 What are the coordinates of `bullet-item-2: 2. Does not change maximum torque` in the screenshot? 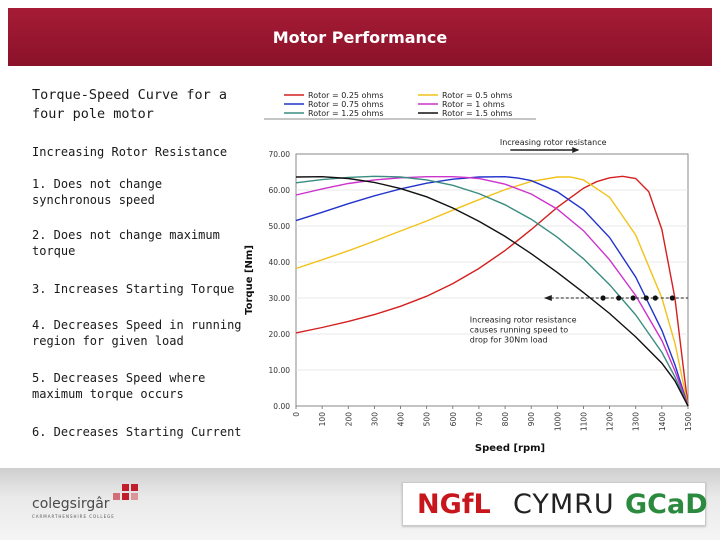 It's located at (126, 243).